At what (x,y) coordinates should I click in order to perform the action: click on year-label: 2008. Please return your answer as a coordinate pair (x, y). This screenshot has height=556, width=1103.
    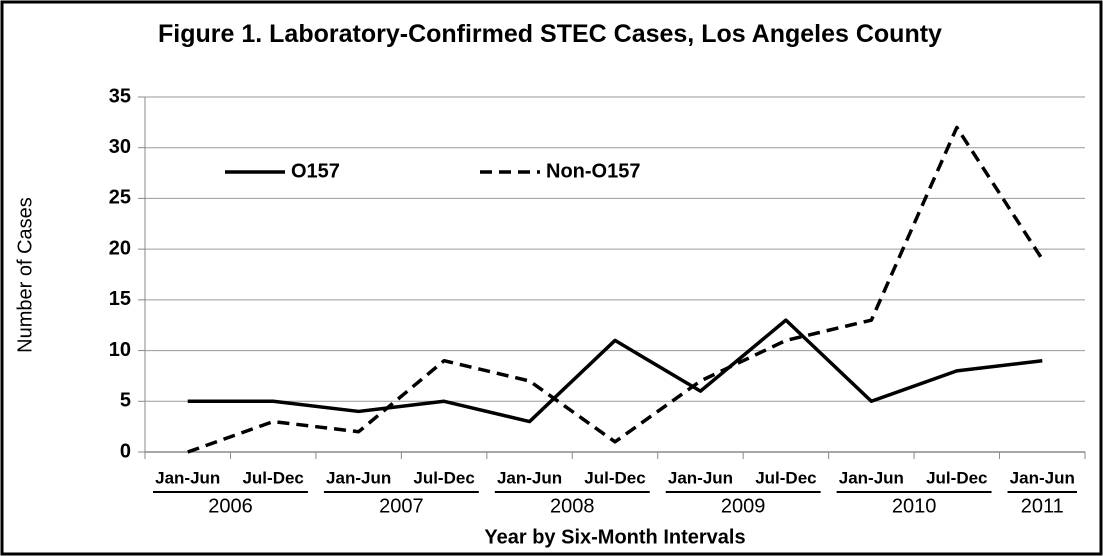
    Looking at the image, I should click on (572, 506).